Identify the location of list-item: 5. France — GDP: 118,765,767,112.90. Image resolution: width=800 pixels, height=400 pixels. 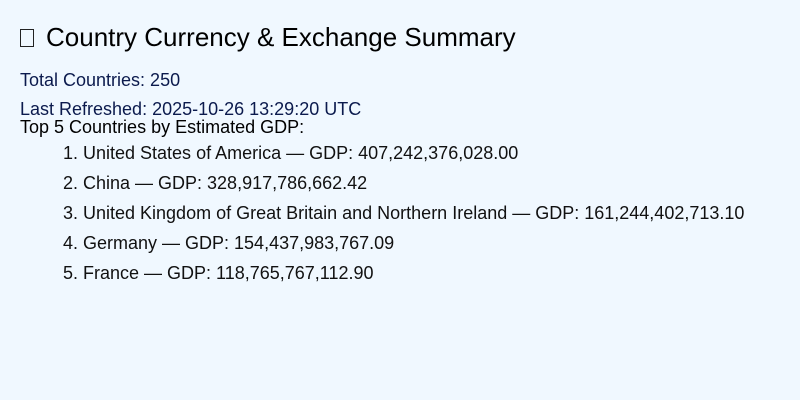
(421, 273).